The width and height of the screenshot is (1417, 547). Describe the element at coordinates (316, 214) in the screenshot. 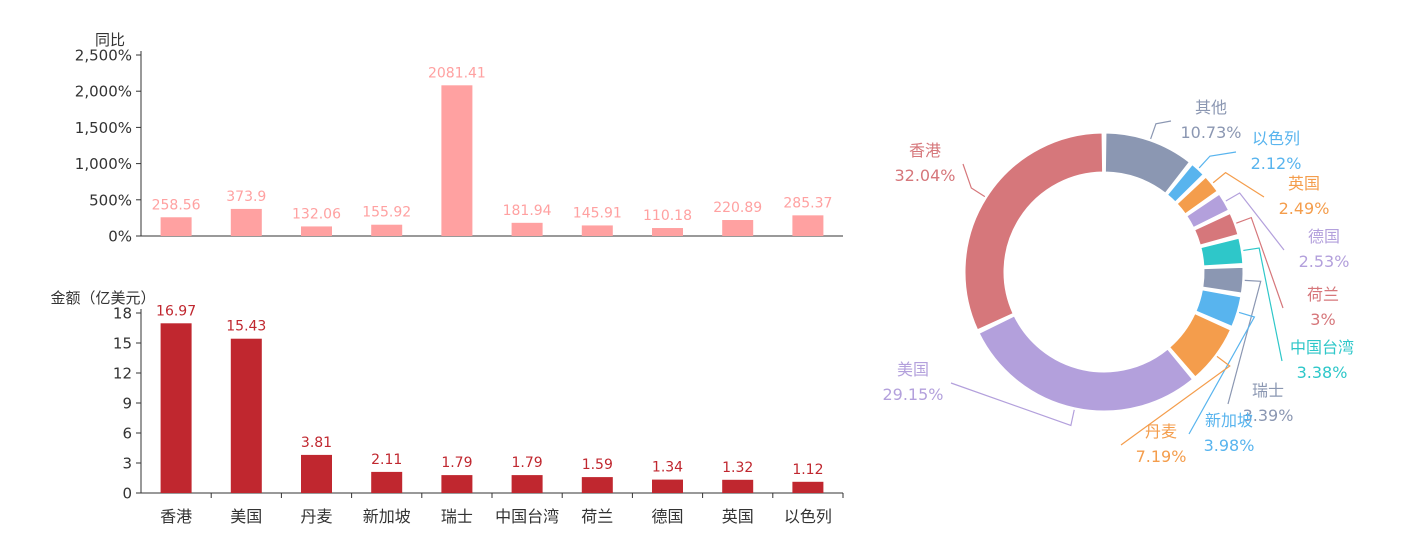

I see `bar-value-label: 132.06` at that location.